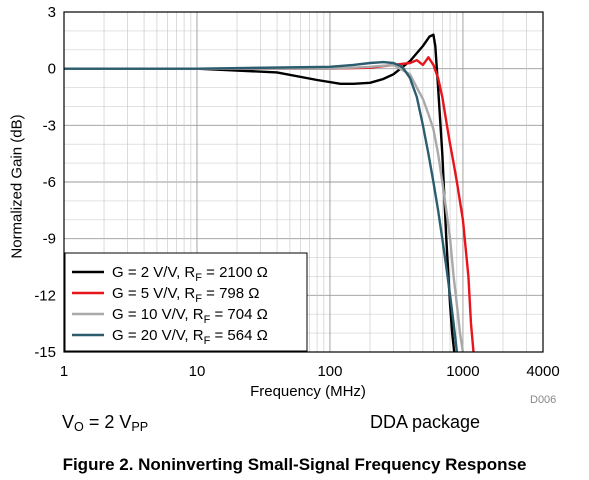 The height and width of the screenshot is (480, 589). What do you see at coordinates (52, 69) in the screenshot?
I see `y-tick-label: 0` at bounding box center [52, 69].